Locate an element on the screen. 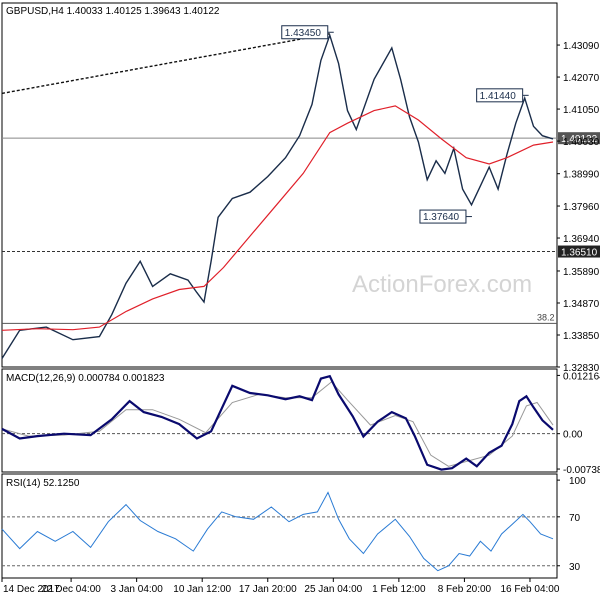 The width and height of the screenshot is (600, 600). xtick-label: 14 Dec 2017 is located at coordinates (31, 589).